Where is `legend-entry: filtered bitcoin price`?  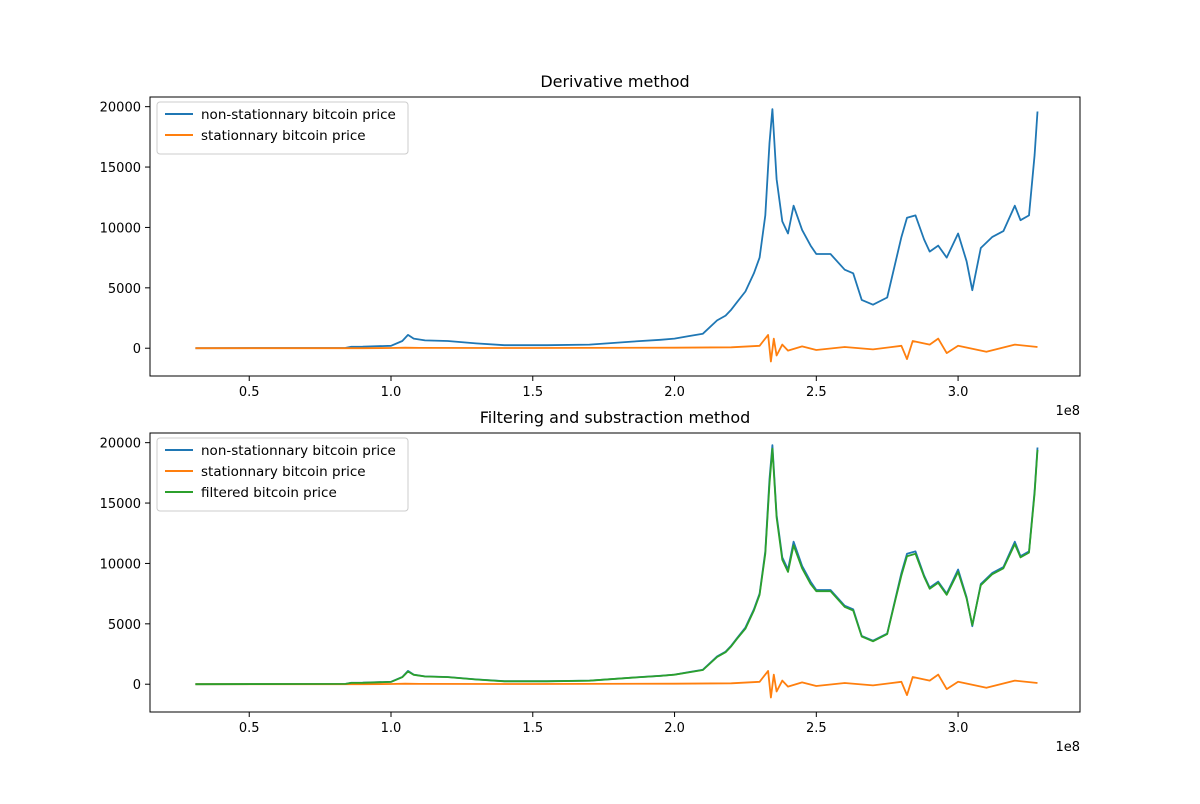 legend-entry: filtered bitcoin price is located at coordinates (269, 493).